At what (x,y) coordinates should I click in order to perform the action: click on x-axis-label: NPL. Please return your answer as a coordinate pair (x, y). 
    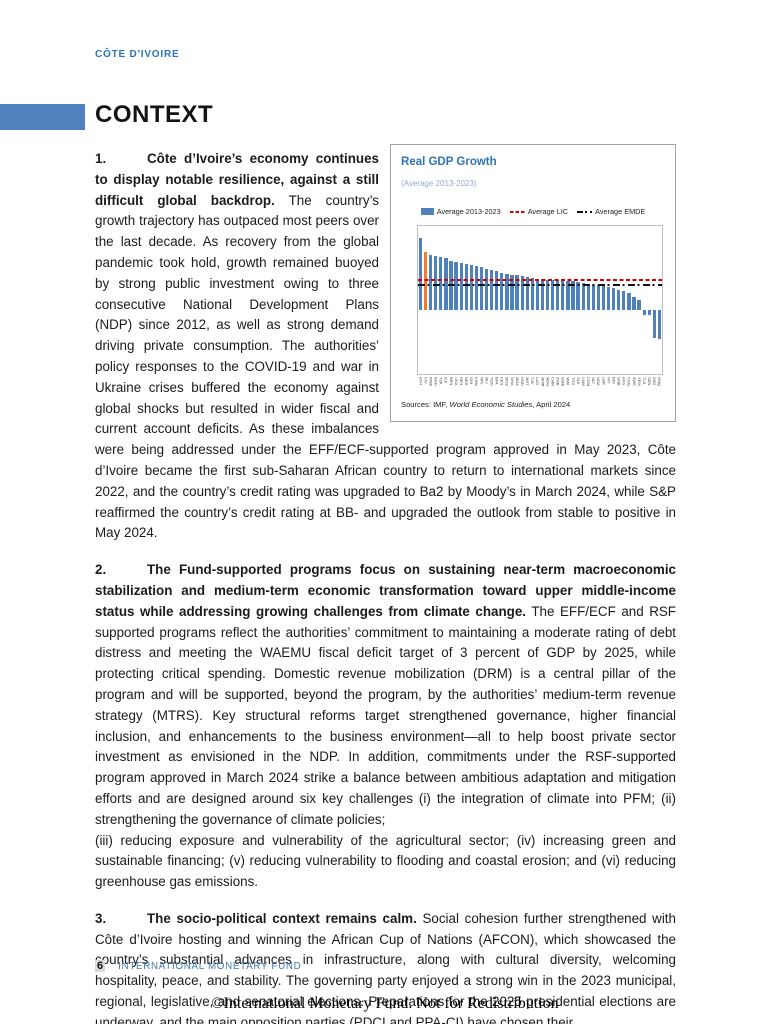
    Looking at the image, I should click on (482, 381).